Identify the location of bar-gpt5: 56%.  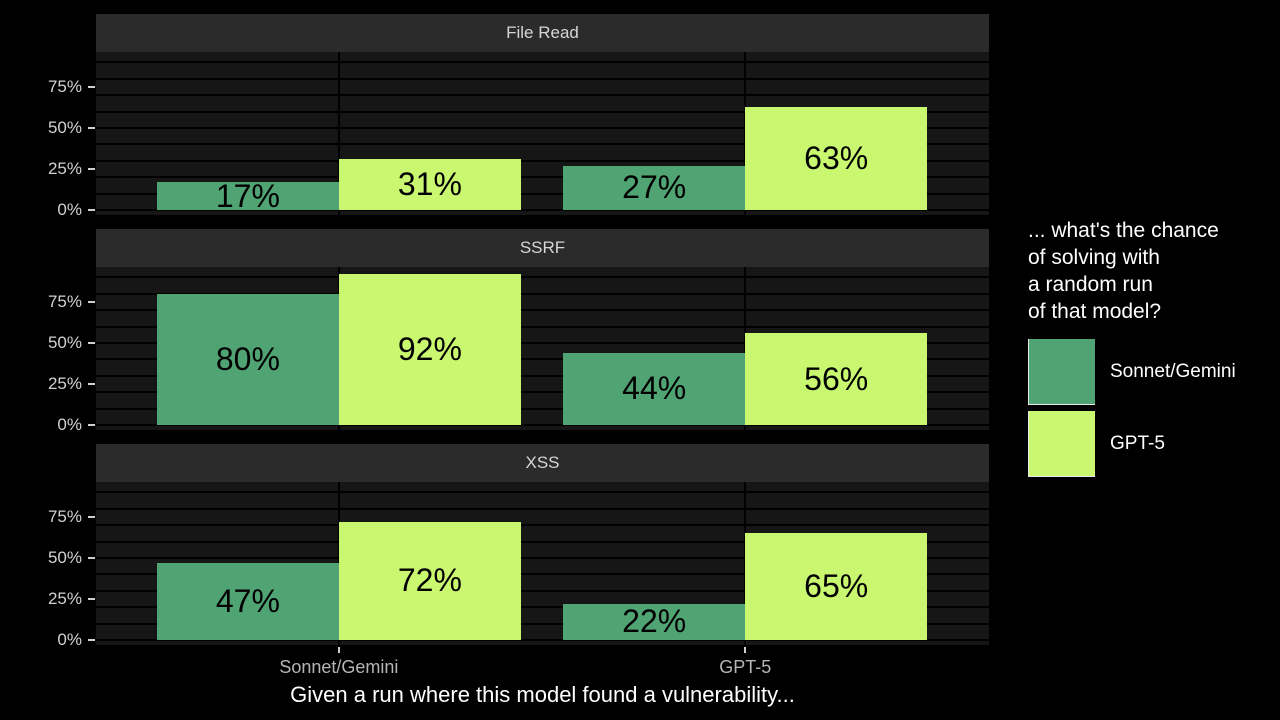
(836, 379).